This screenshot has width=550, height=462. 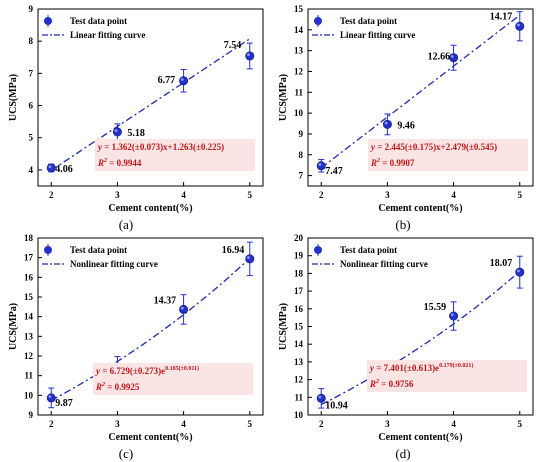 I want to click on fit-equation: y = 2.445(±0.175)x+2.479(±0.545), so click(x=433, y=147).